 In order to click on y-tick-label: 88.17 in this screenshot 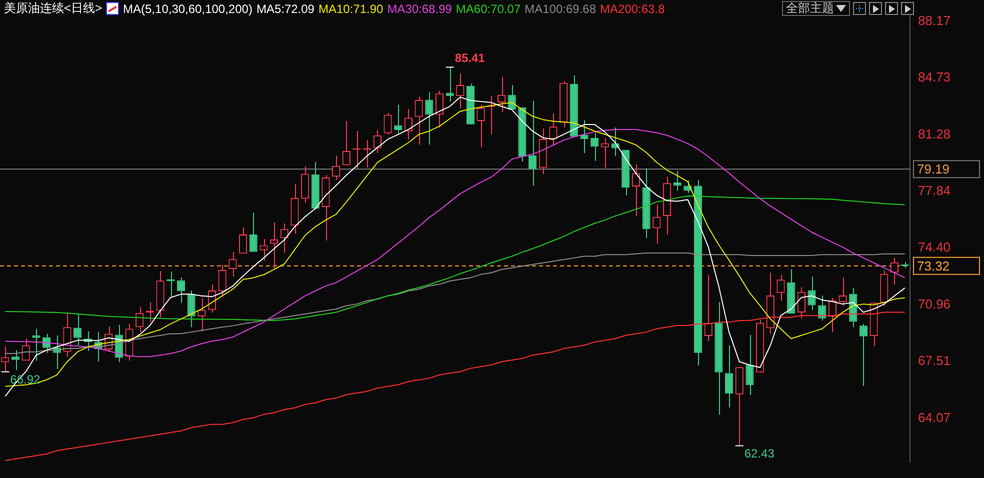, I will do `click(934, 20)`.